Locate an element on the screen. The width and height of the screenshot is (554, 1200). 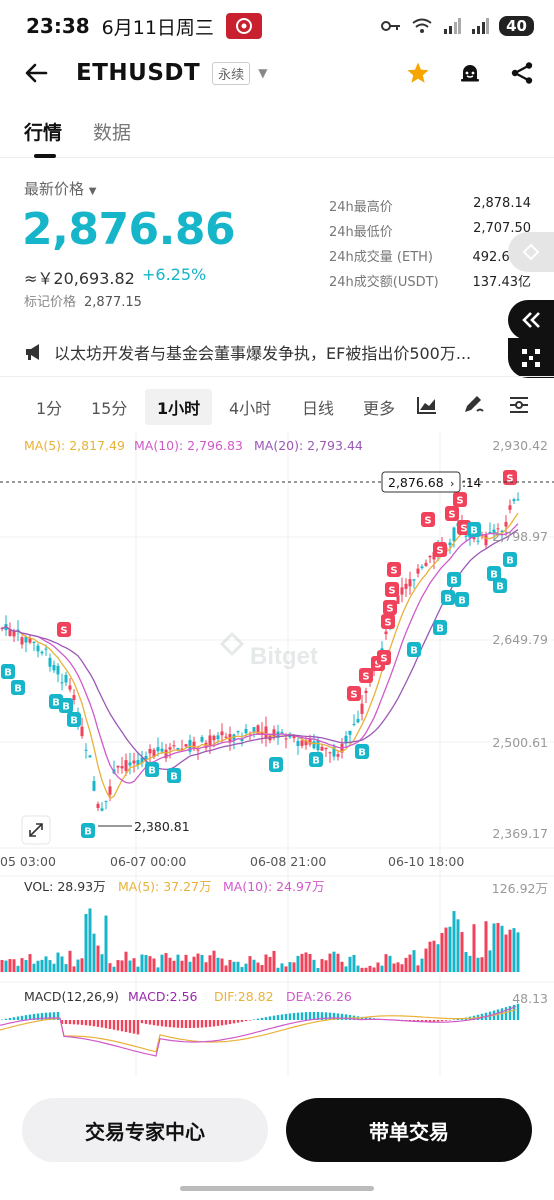
collapse-button is located at coordinates (531, 320).